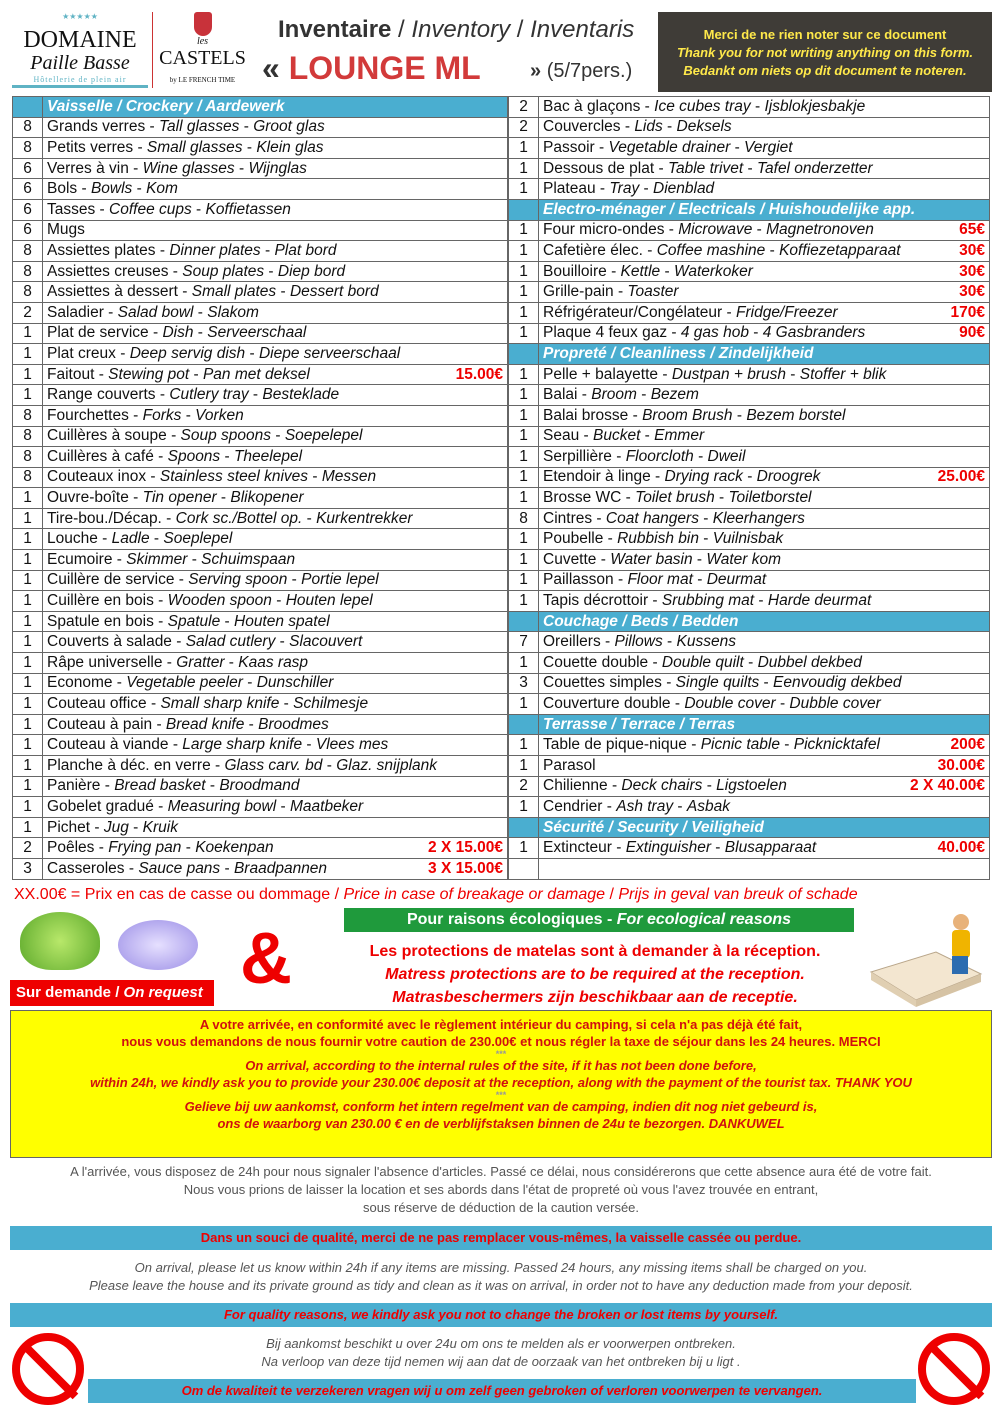 The height and width of the screenshot is (1415, 1000). What do you see at coordinates (200, 662) in the screenshot?
I see `item-name-en: Gratter` at bounding box center [200, 662].